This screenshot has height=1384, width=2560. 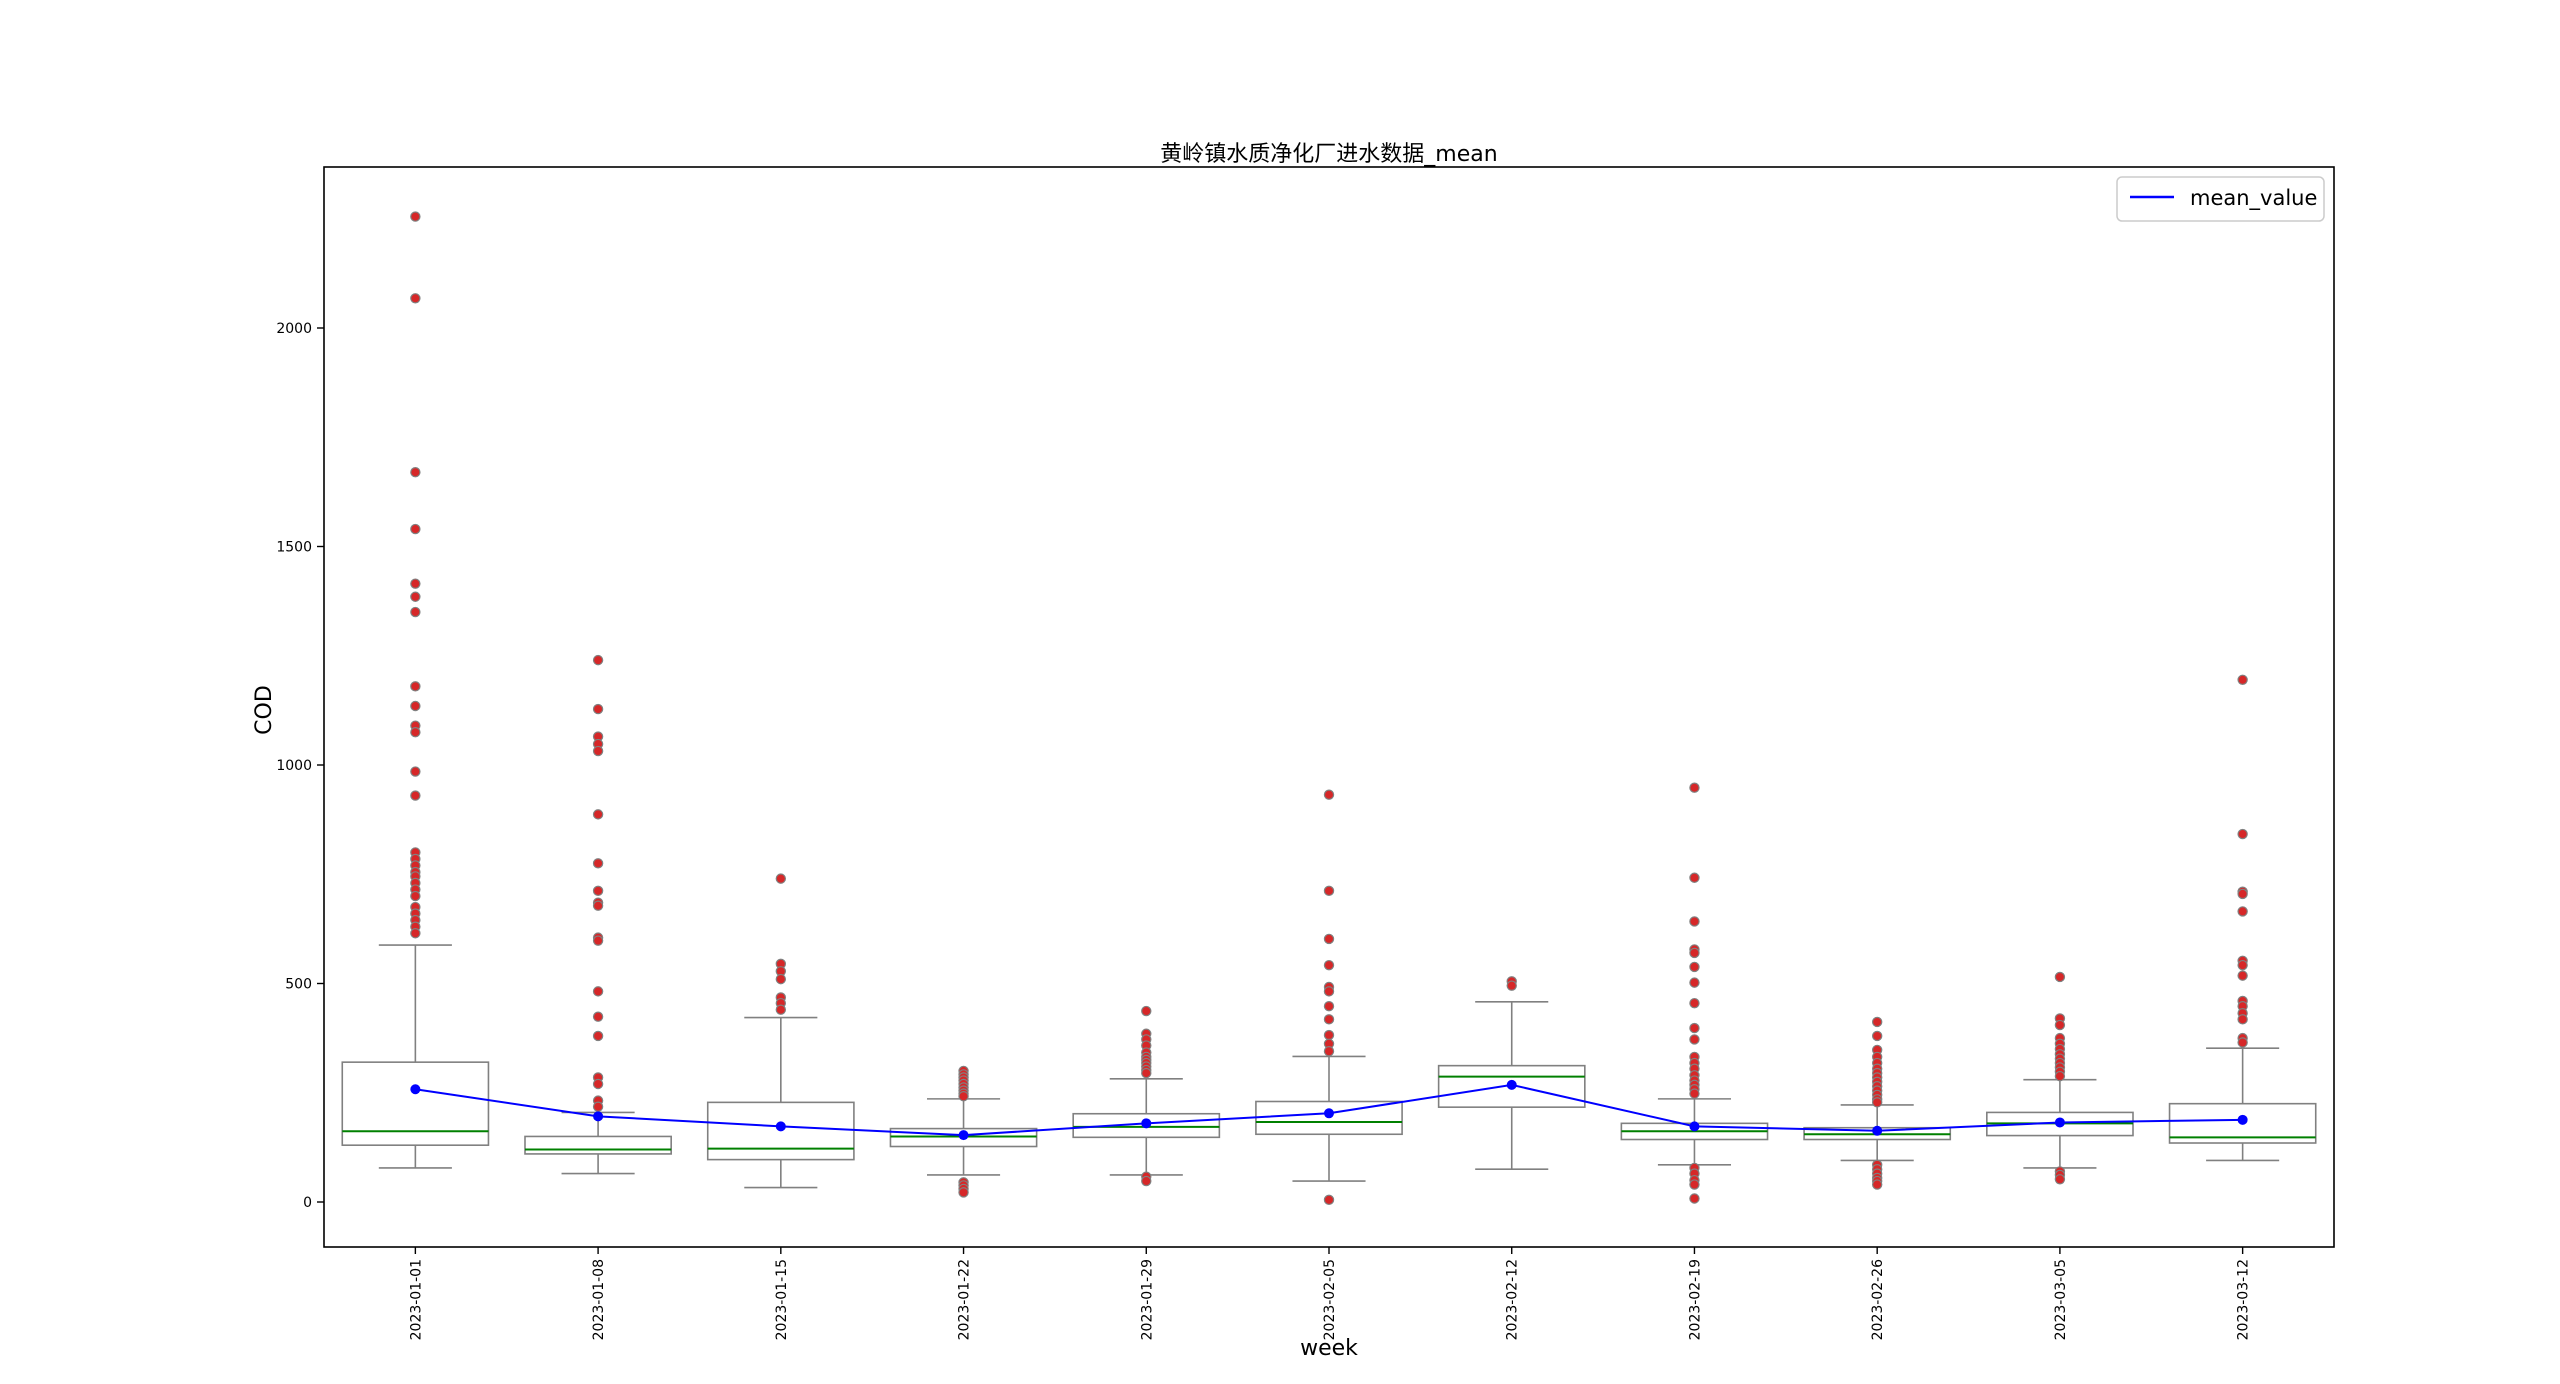 What do you see at coordinates (264, 710) in the screenshot?
I see `y-axis-label: COD` at bounding box center [264, 710].